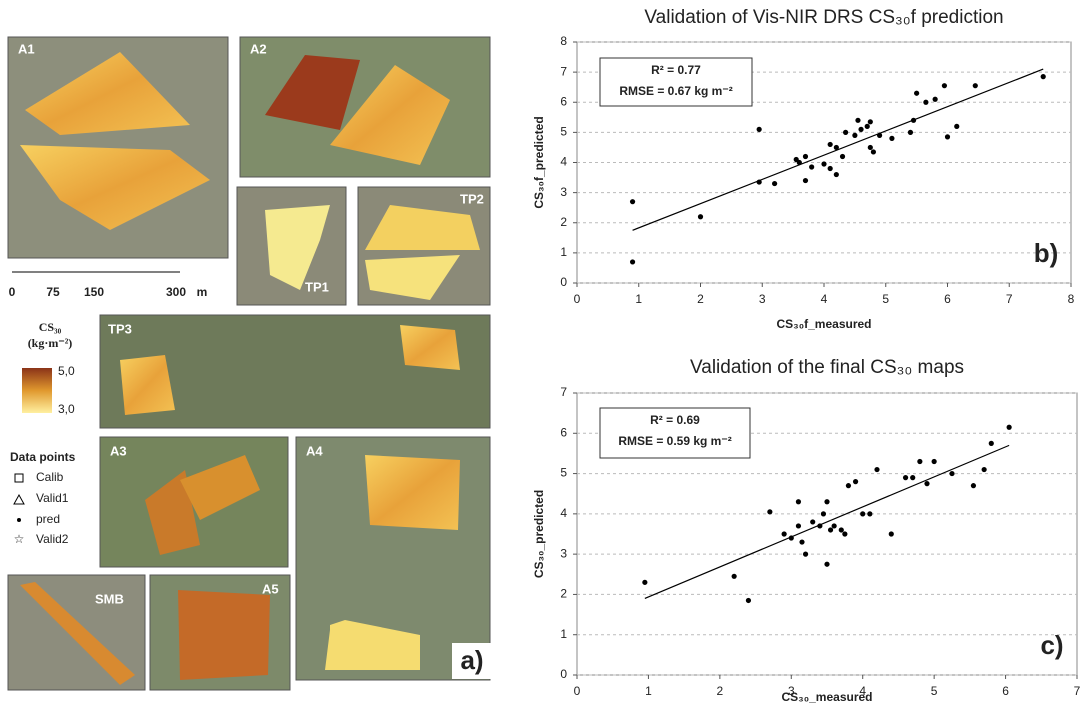 Image resolution: width=1081 pixels, height=706 pixels. Describe the element at coordinates (471, 660) in the screenshot. I see `panel-label: a)` at that location.